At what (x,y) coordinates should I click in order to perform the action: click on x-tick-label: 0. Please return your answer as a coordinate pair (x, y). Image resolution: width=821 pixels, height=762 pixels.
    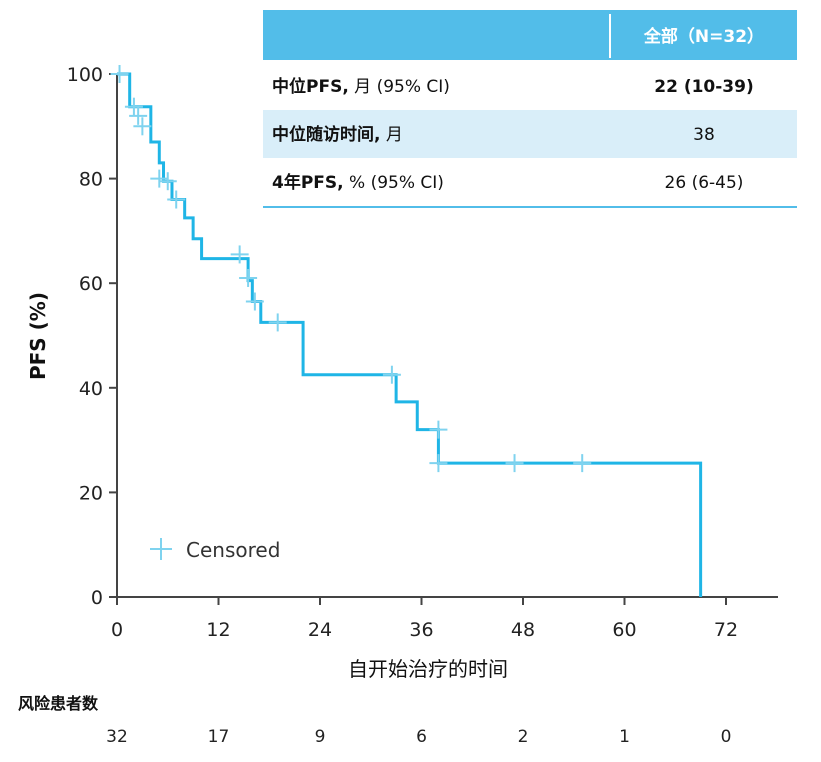
    Looking at the image, I should click on (117, 630).